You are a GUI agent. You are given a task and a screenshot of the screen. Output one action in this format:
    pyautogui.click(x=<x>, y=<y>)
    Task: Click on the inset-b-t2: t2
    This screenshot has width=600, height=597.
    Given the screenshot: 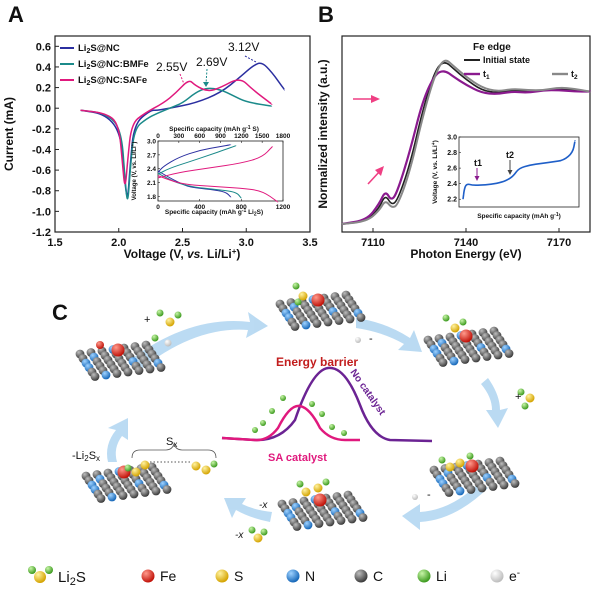 What is the action you would take?
    pyautogui.click(x=510, y=155)
    